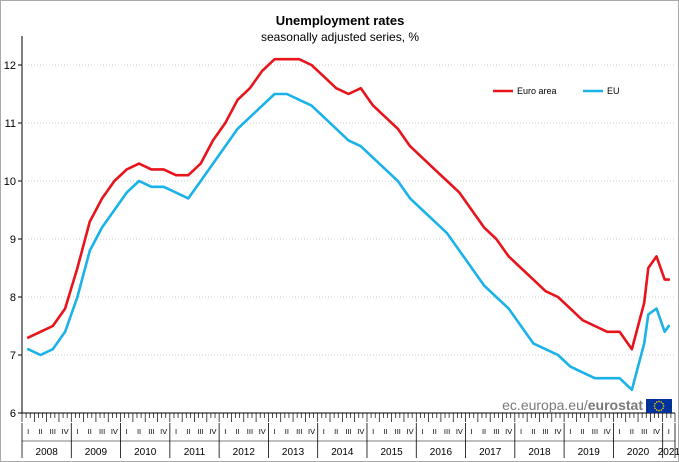 The image size is (679, 462). I want to click on y-tick-label: 6, so click(13, 414).